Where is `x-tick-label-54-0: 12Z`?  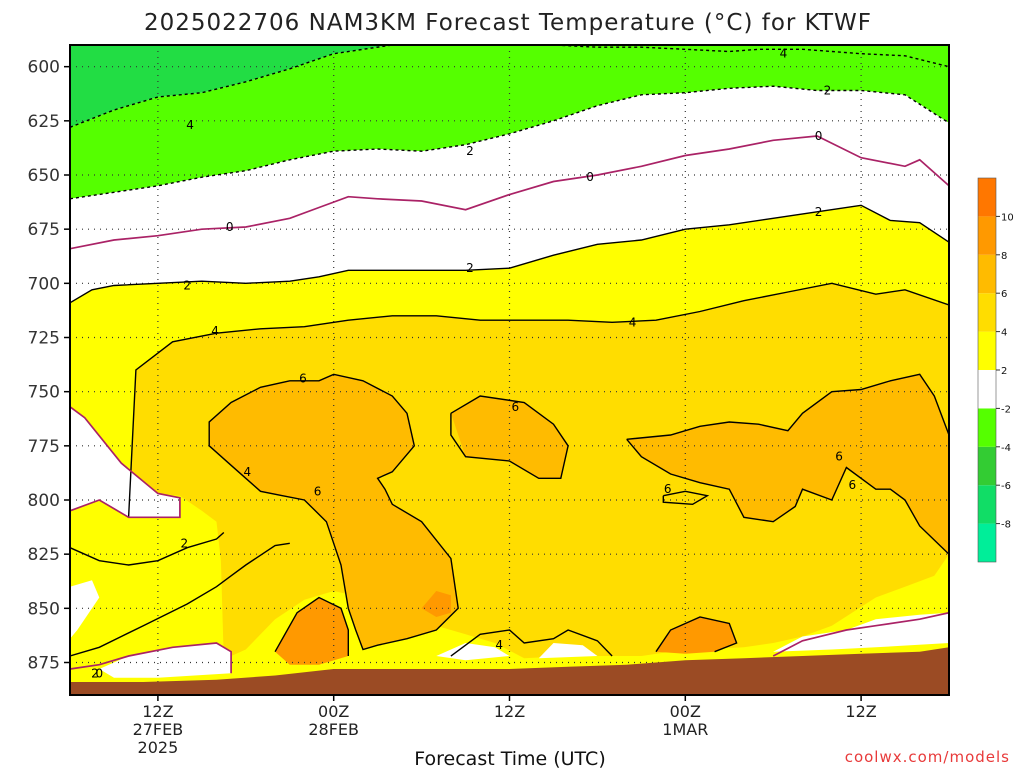 x-tick-label-54-0: 12Z is located at coordinates (860, 711).